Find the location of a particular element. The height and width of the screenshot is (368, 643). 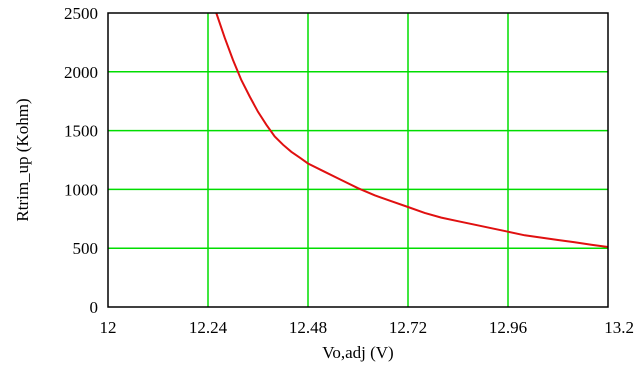

y-tick-labels: 0 500 1000 1500 2000 2500 is located at coordinates (81, 160).